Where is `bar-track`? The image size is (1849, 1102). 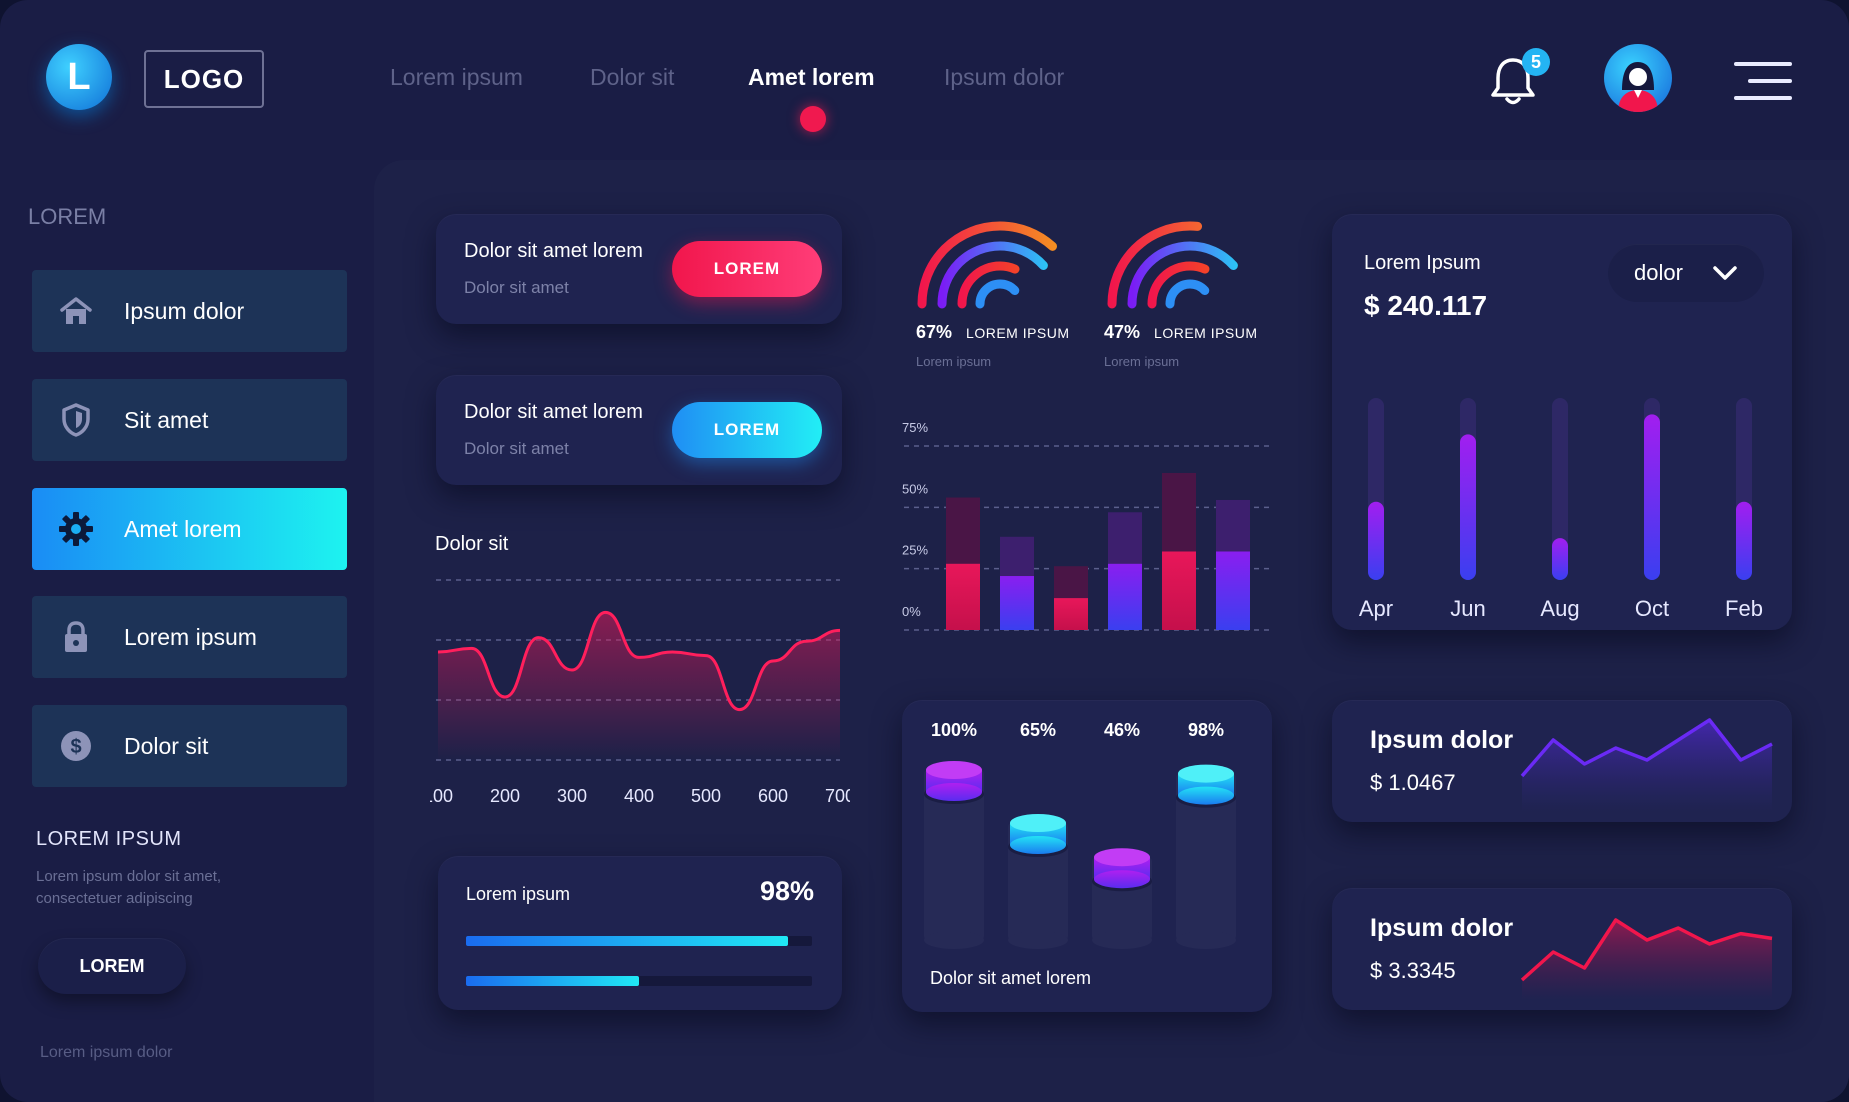 bar-track is located at coordinates (1560, 489).